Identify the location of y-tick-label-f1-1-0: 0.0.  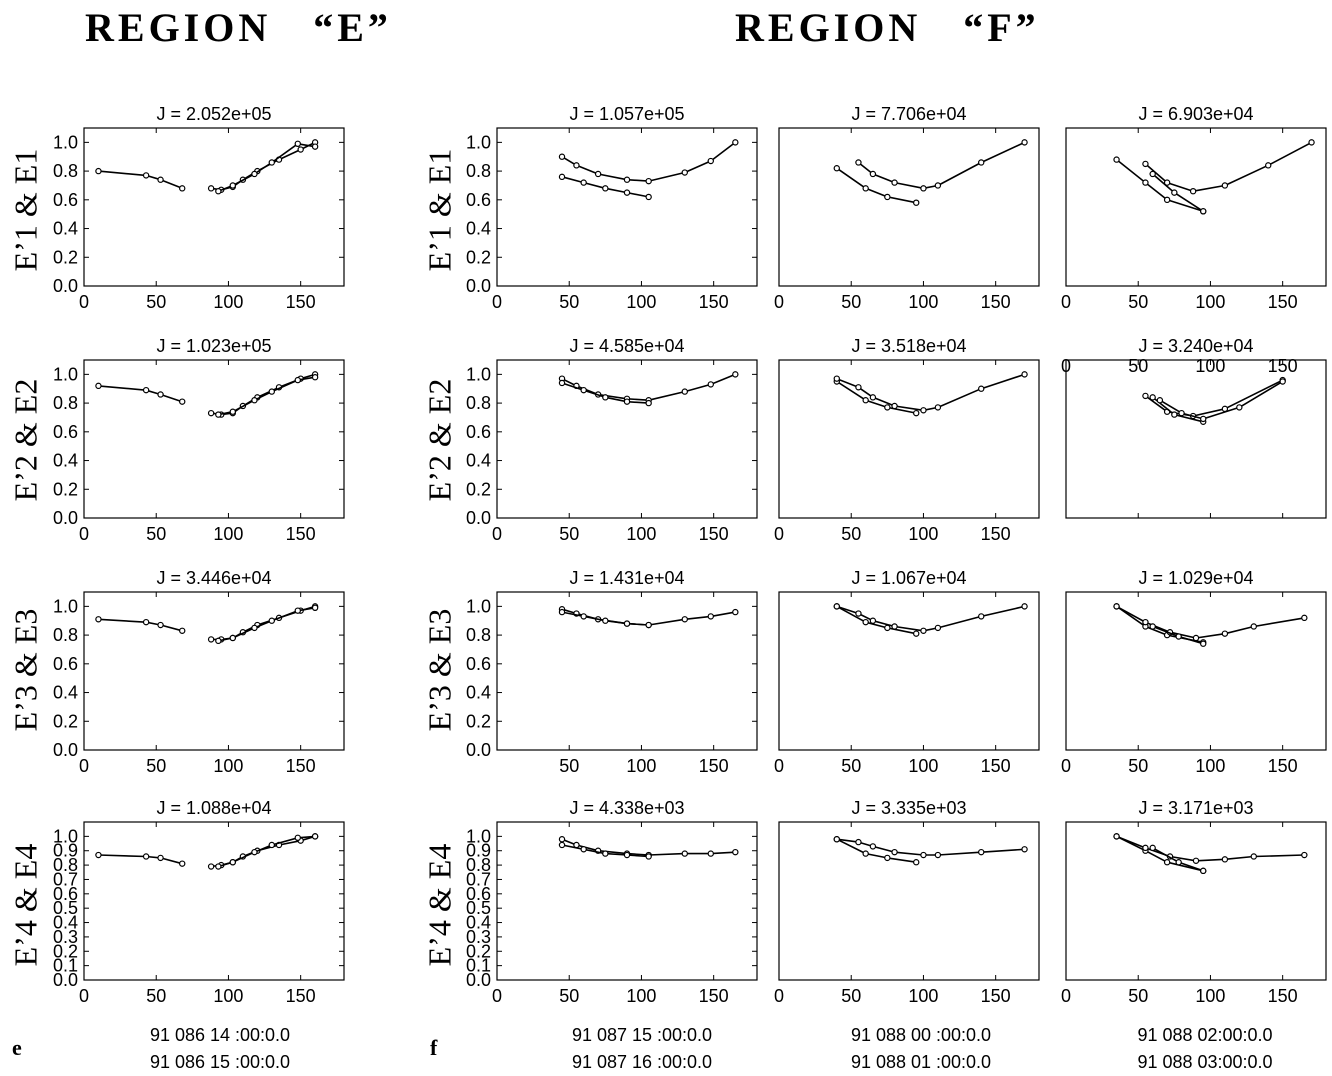
(478, 286).